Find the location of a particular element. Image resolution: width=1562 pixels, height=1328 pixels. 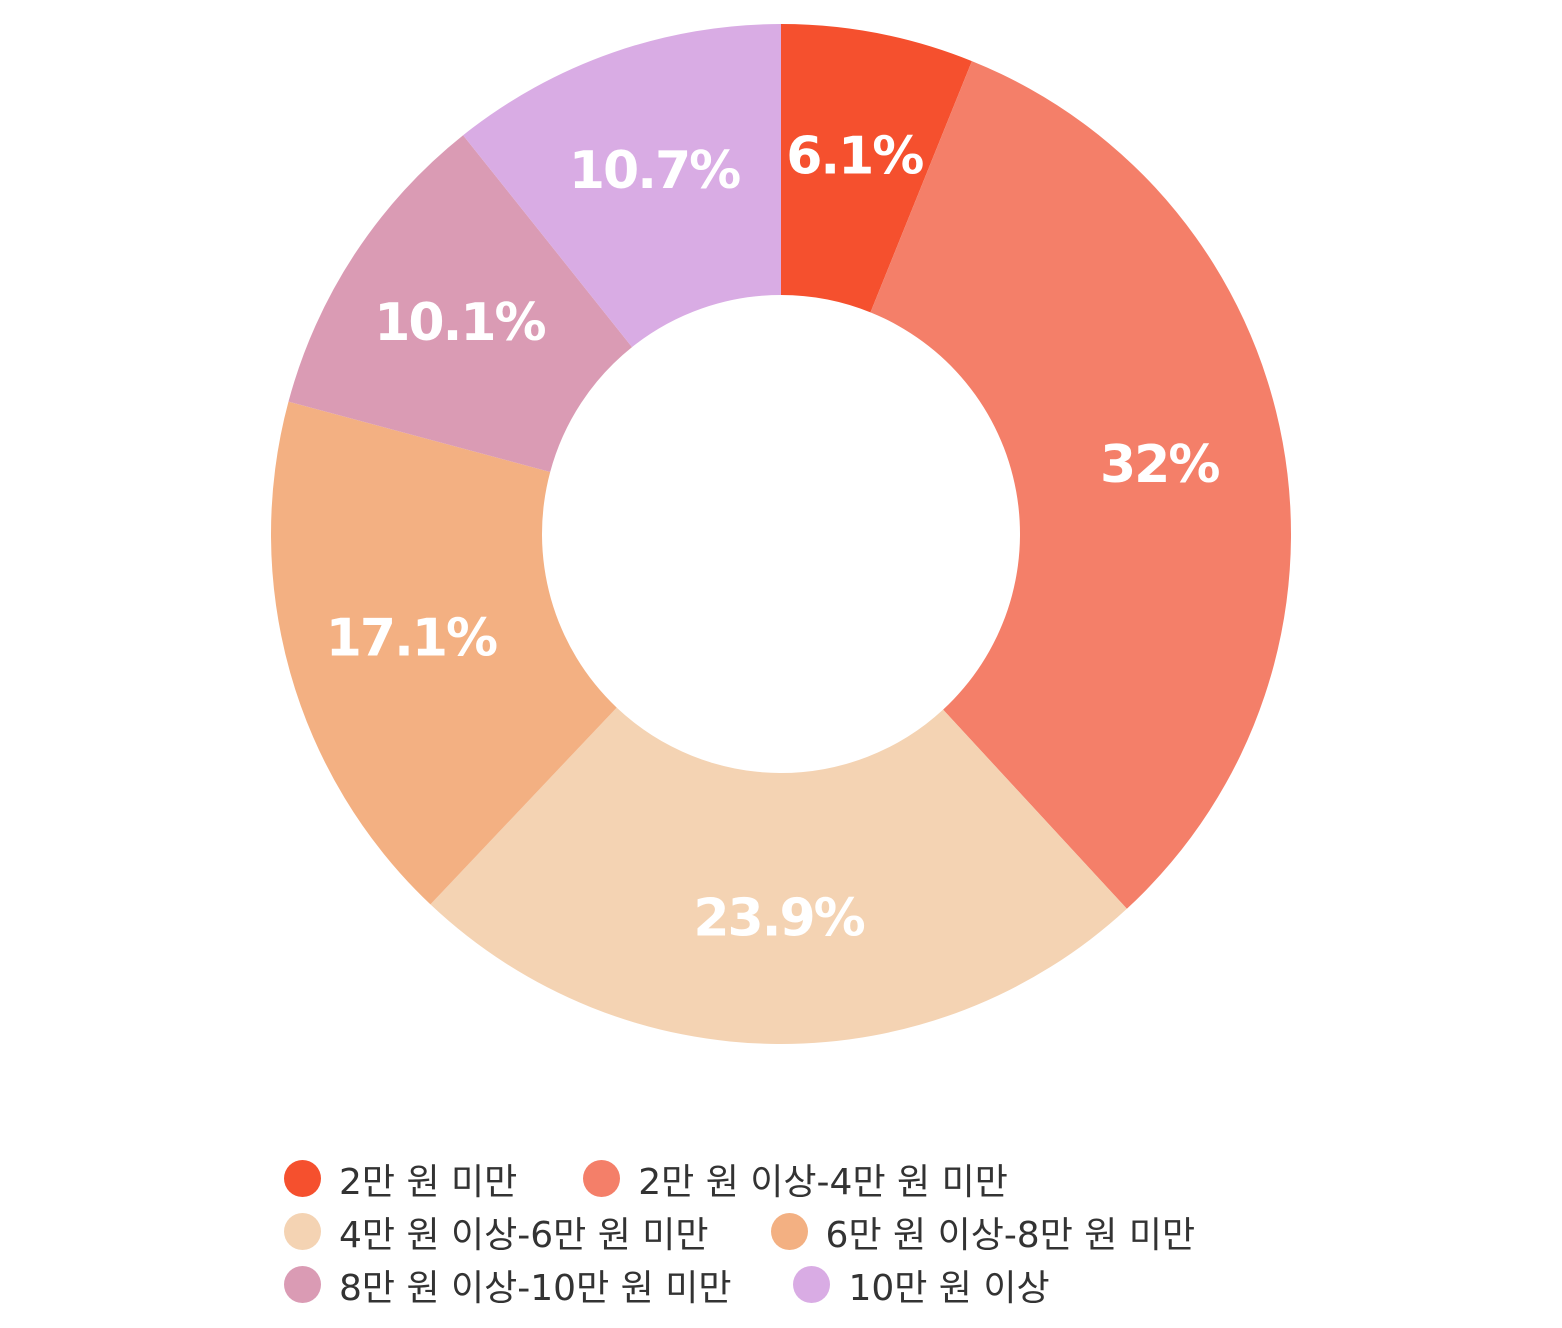

legend-item: 6만 원 이상-8만 원 미만 is located at coordinates (983, 1232).